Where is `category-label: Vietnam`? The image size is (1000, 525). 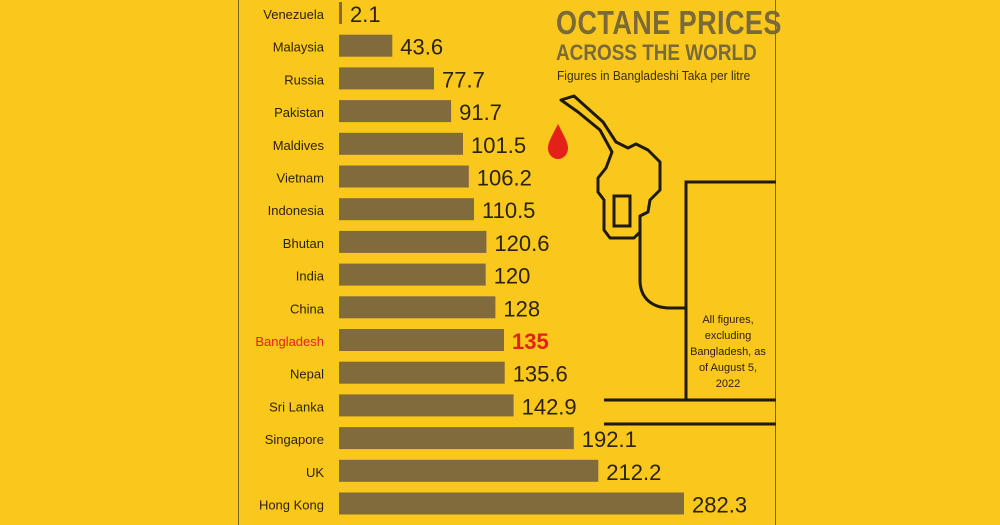
category-label: Vietnam is located at coordinates (300, 178).